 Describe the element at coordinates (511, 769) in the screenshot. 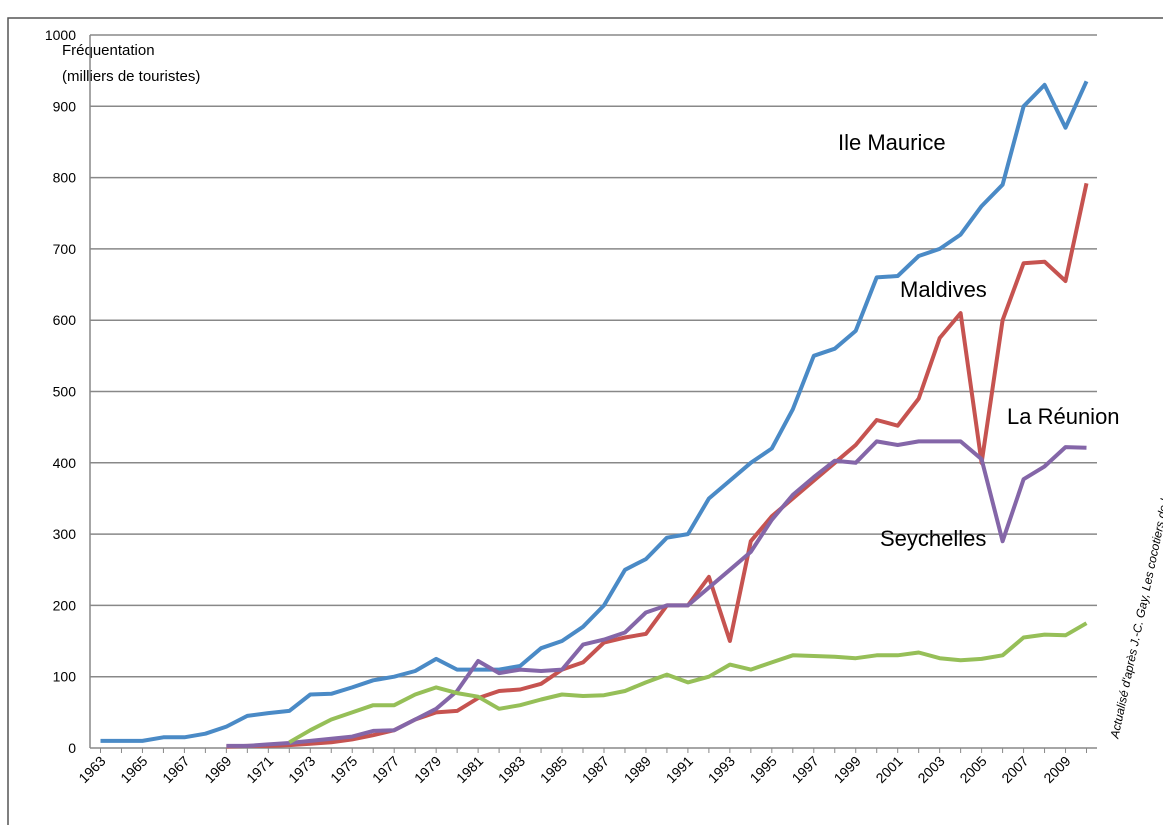

I see `x-tick-label: 1983` at that location.